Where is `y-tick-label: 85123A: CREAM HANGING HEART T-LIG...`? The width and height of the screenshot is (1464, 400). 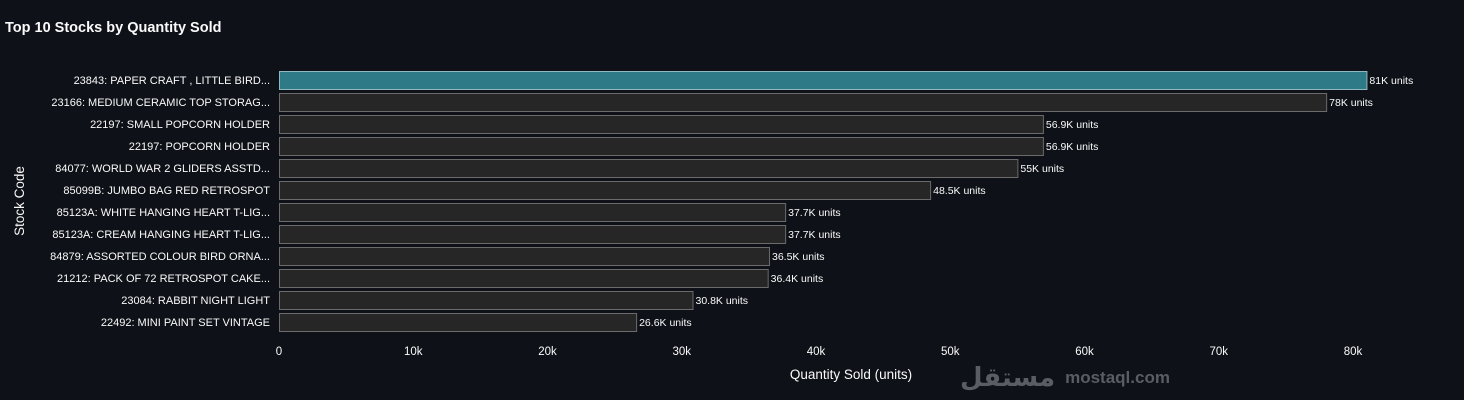
y-tick-label: 85123A: CREAM HANGING HEART T-LIG... is located at coordinates (161, 235).